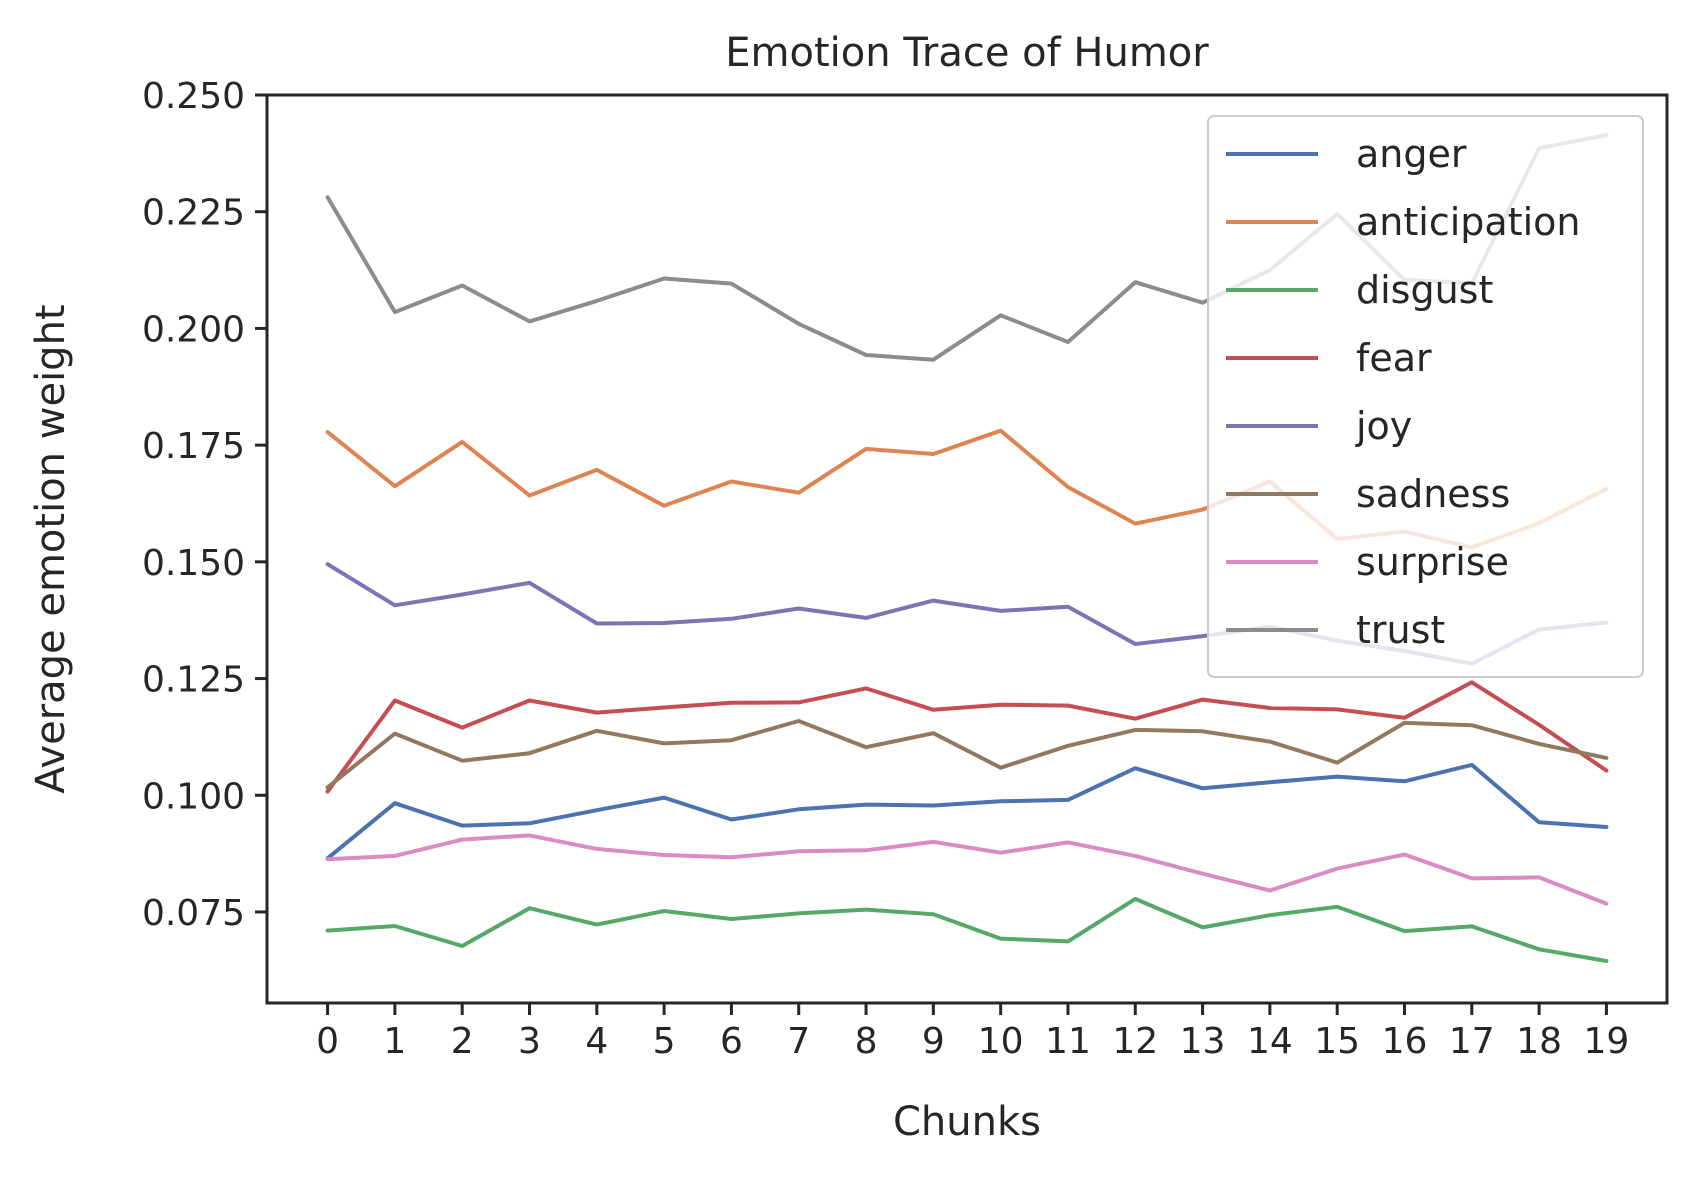 This screenshot has width=1690, height=1178. I want to click on y-tick-label: 0.225, so click(193, 213).